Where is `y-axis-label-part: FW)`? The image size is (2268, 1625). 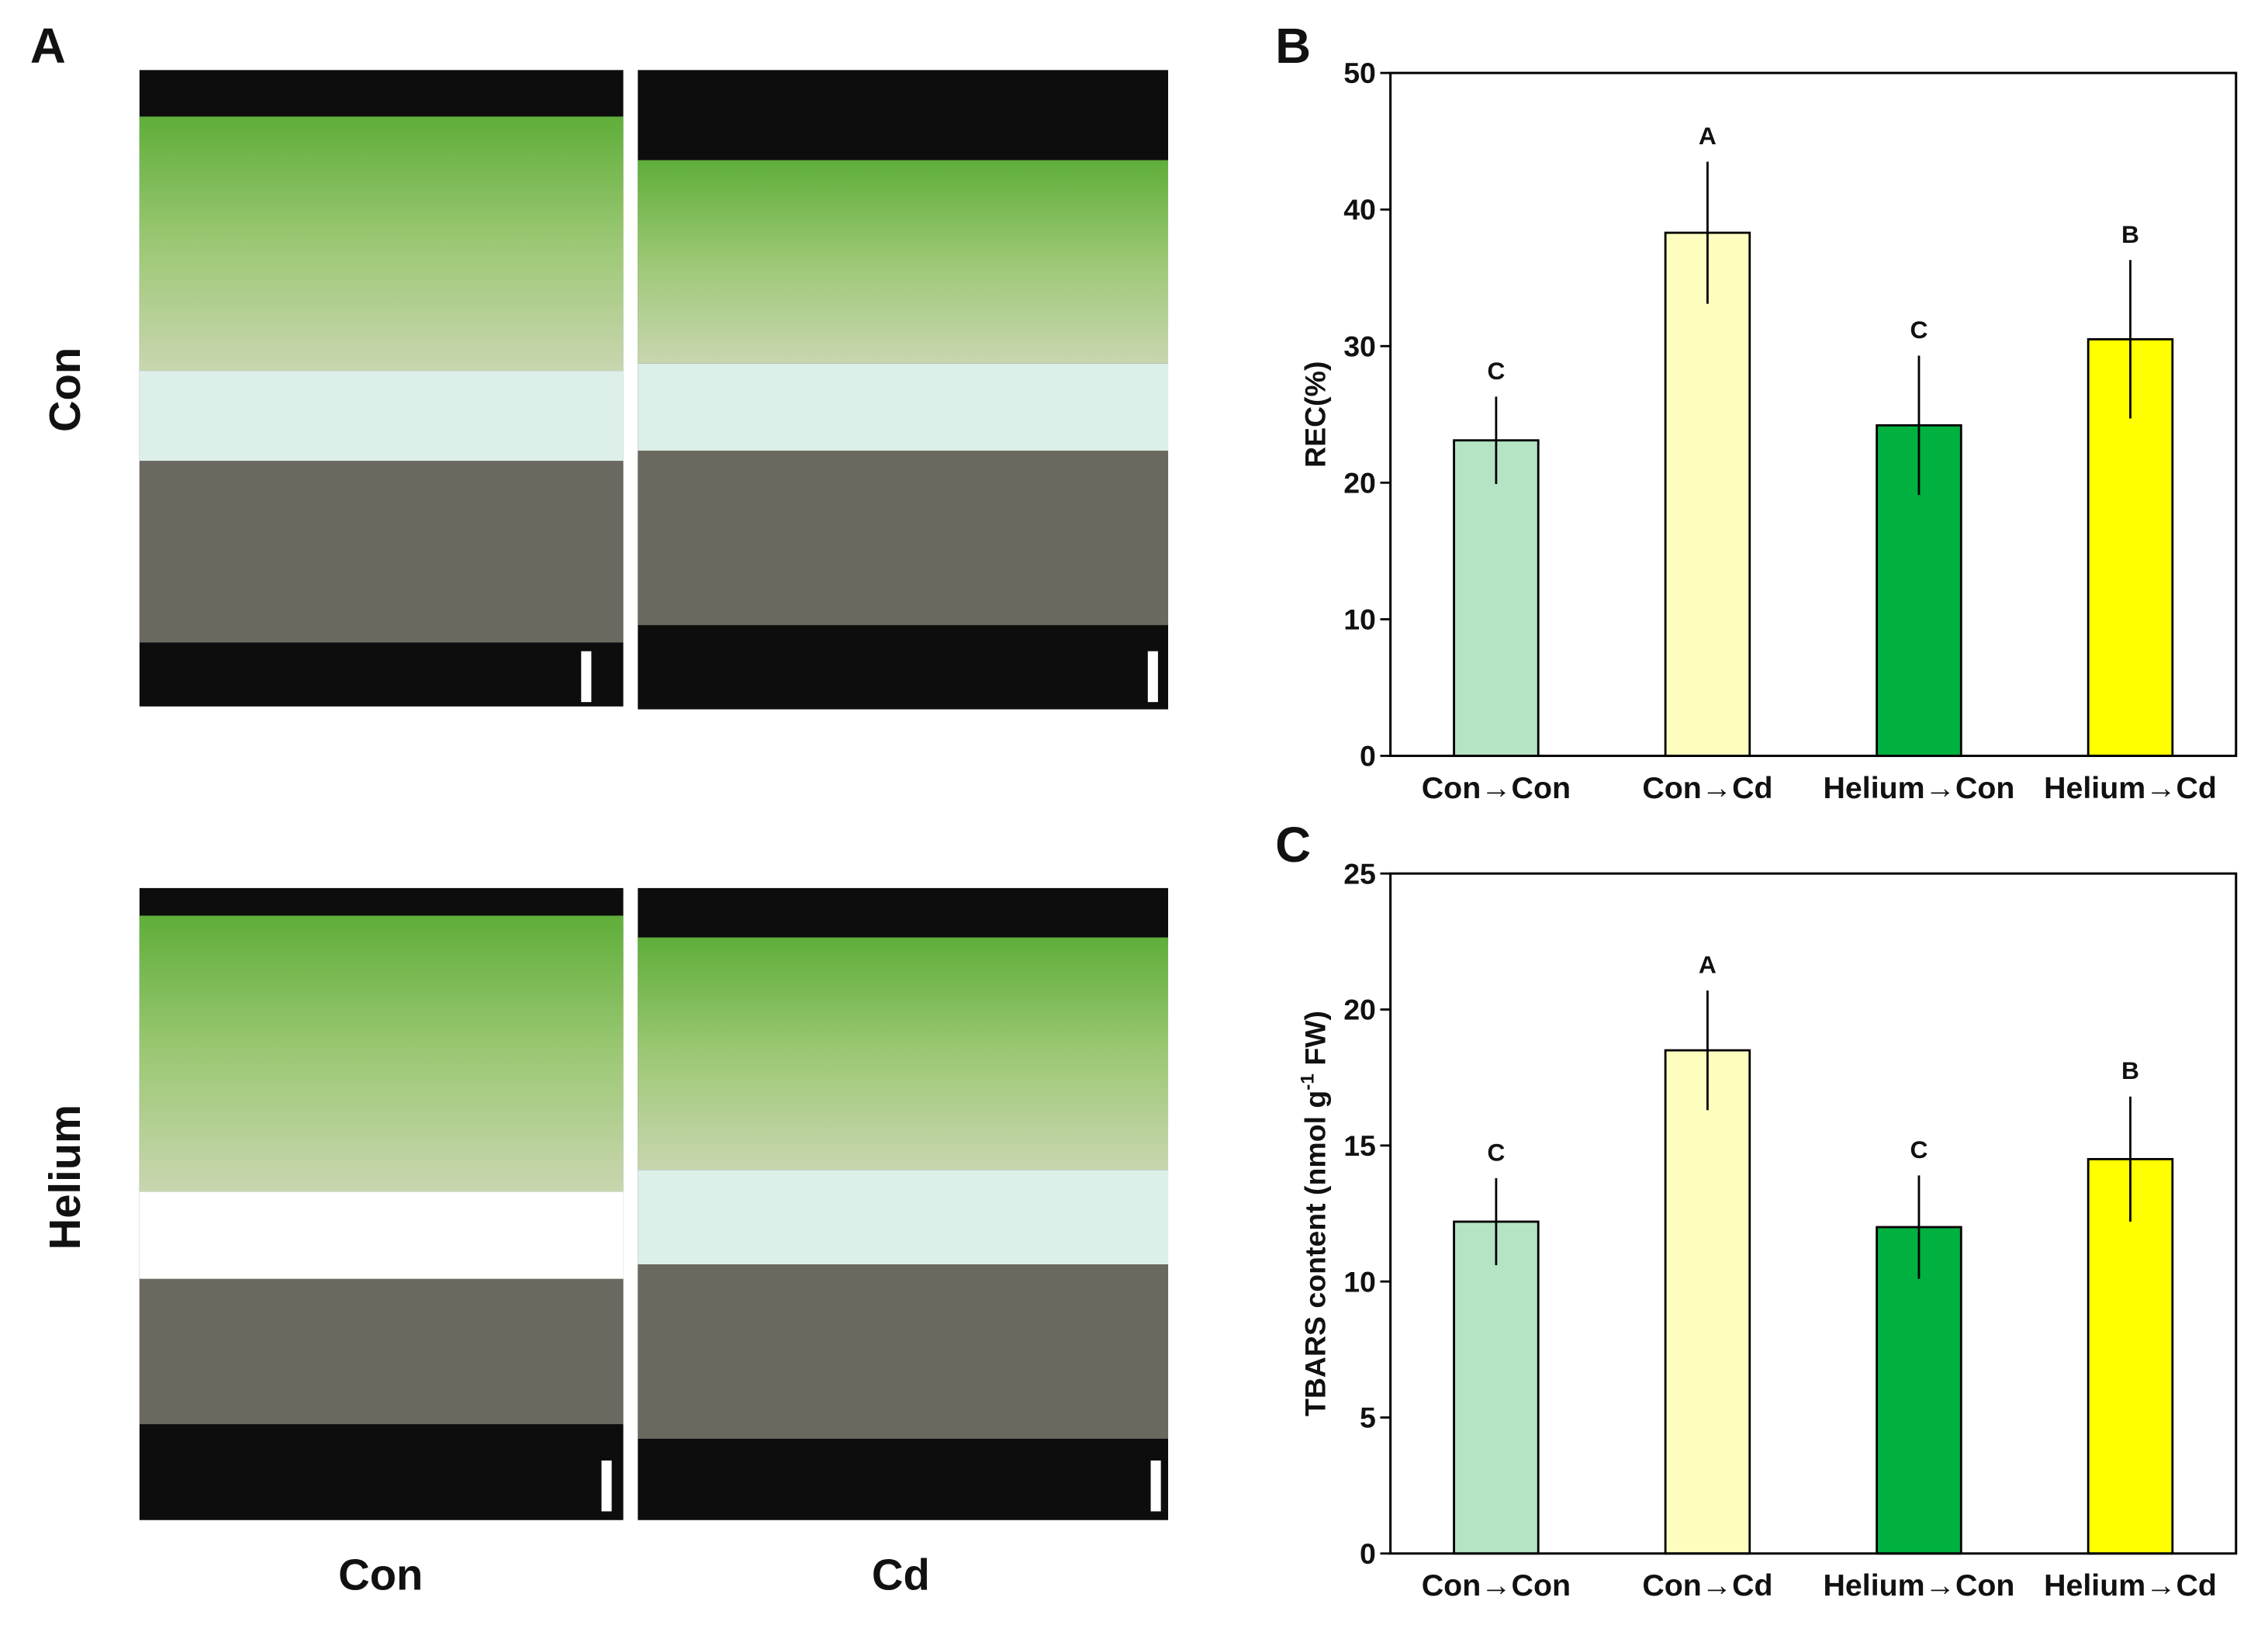
y-axis-label-part: FW) is located at coordinates (1314, 1042).